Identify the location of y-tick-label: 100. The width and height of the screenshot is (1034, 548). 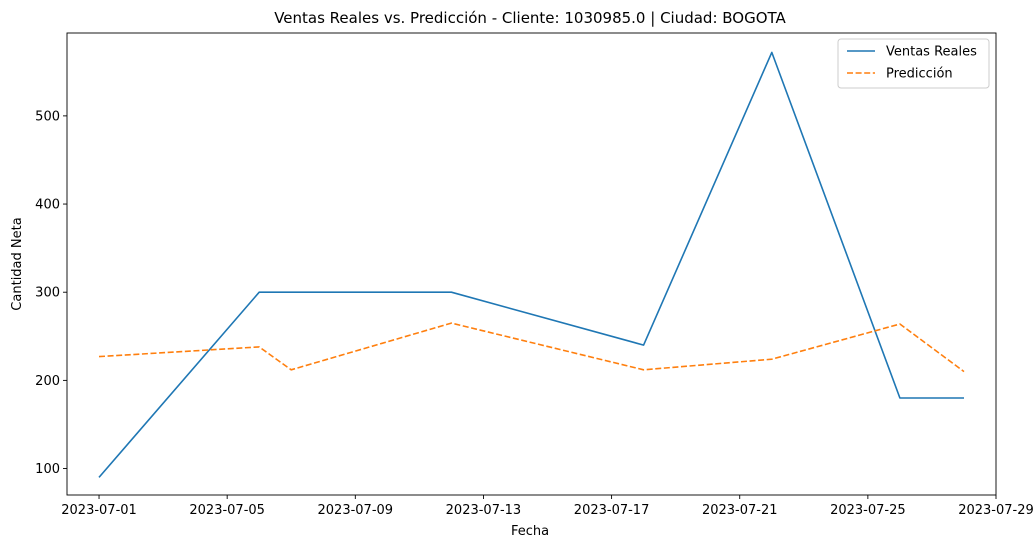
(47, 469).